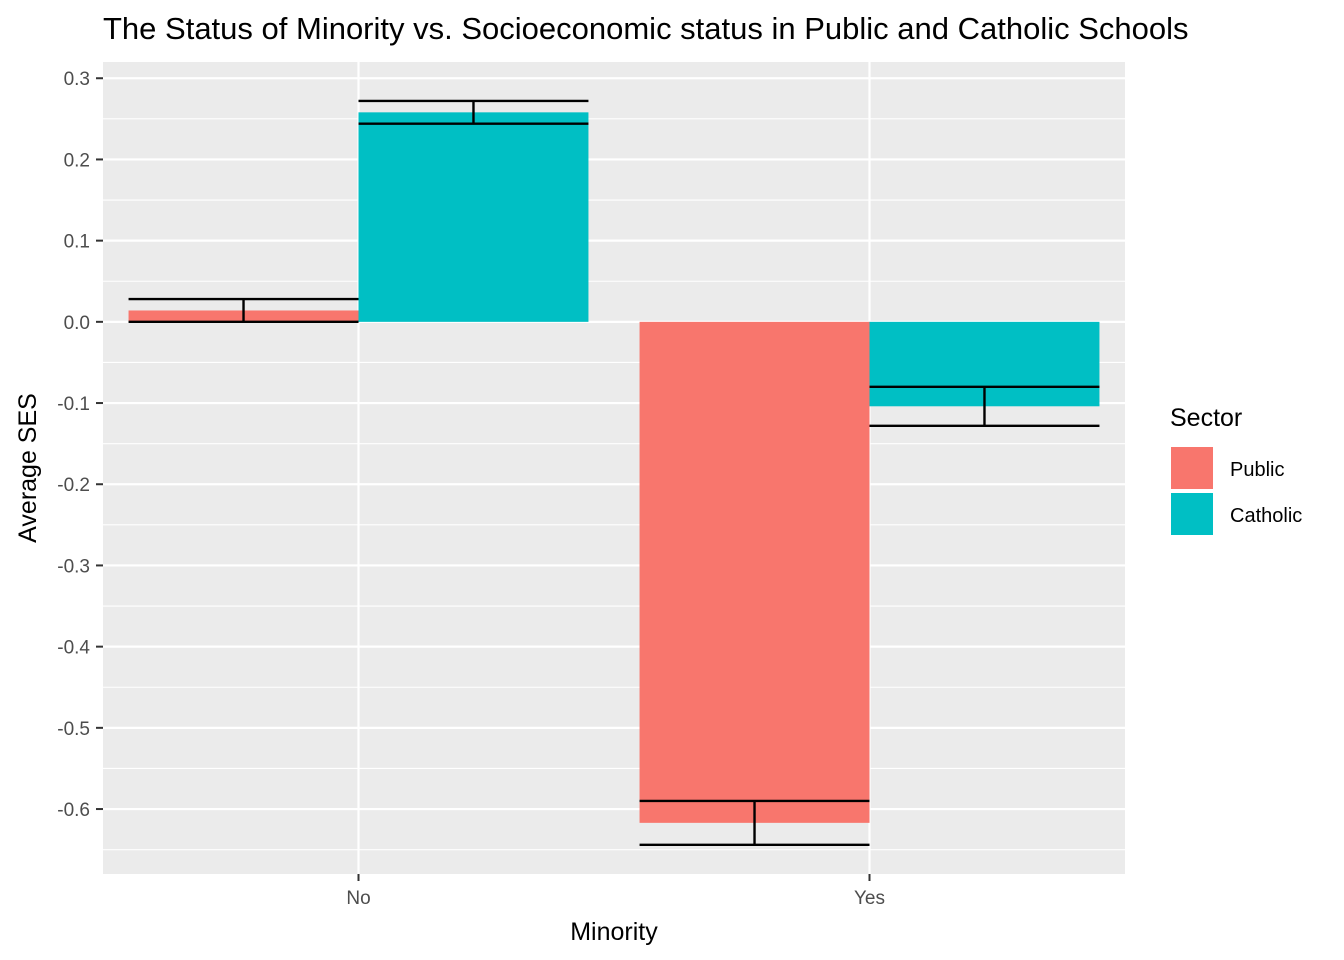 This screenshot has height=960, width=1344. Describe the element at coordinates (73, 648) in the screenshot. I see `y-tick-label: -0.4` at that location.